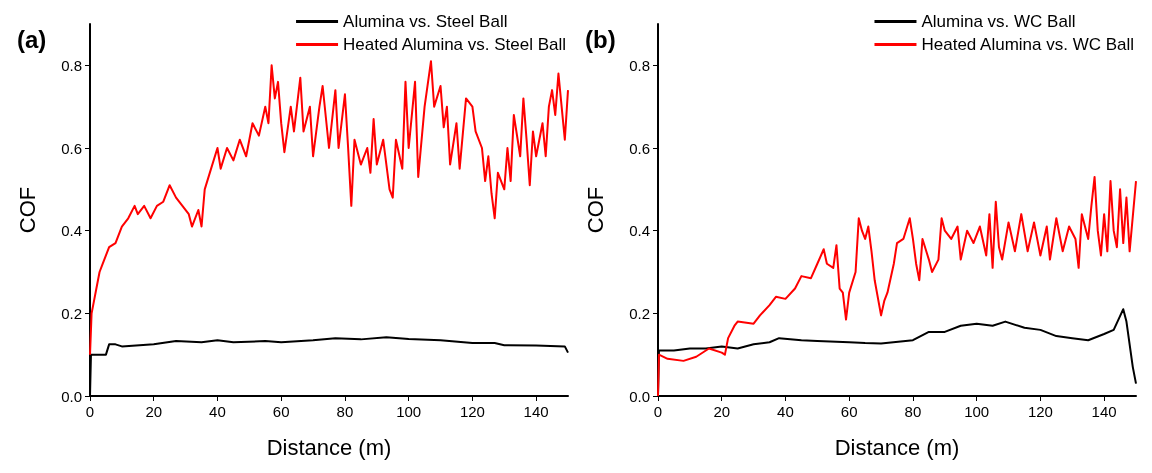 This screenshot has width=1152, height=473. Describe the element at coordinates (998, 21) in the screenshot. I see `legend-label: Alumina vs. WC Ball` at that location.